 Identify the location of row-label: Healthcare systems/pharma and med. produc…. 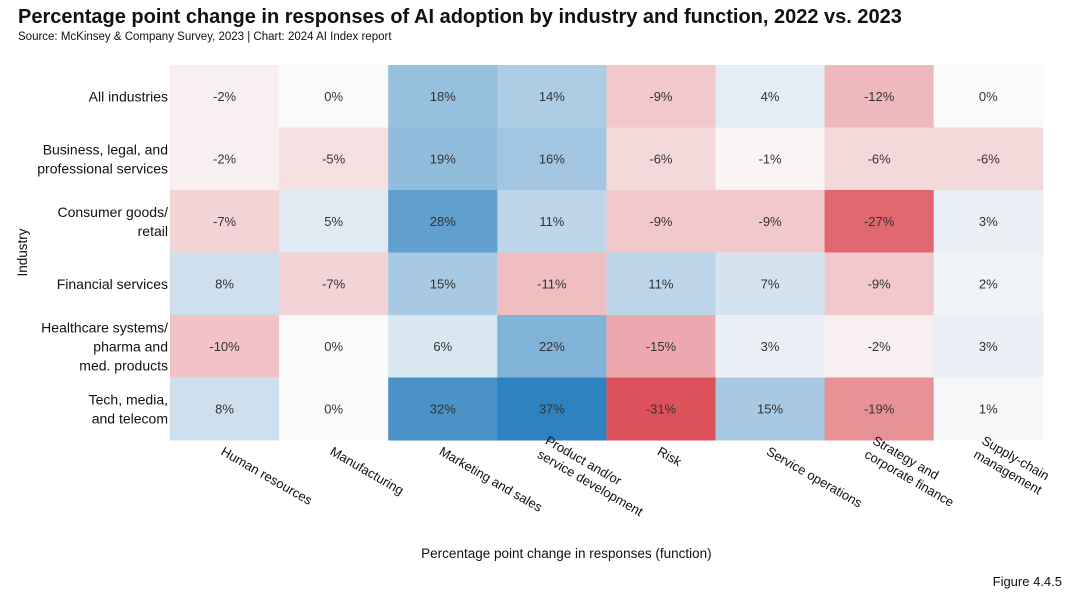
(104, 346).